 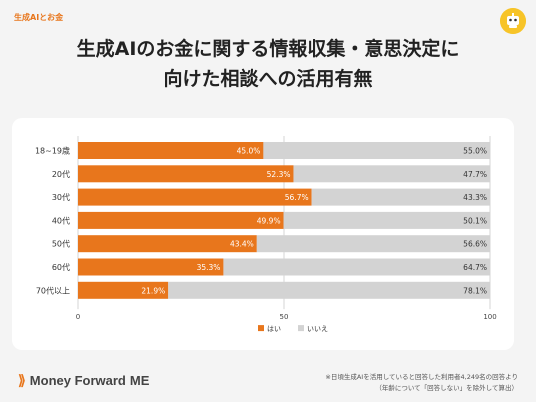 What do you see at coordinates (78, 317) in the screenshot?
I see `x-tick-label: 0` at bounding box center [78, 317].